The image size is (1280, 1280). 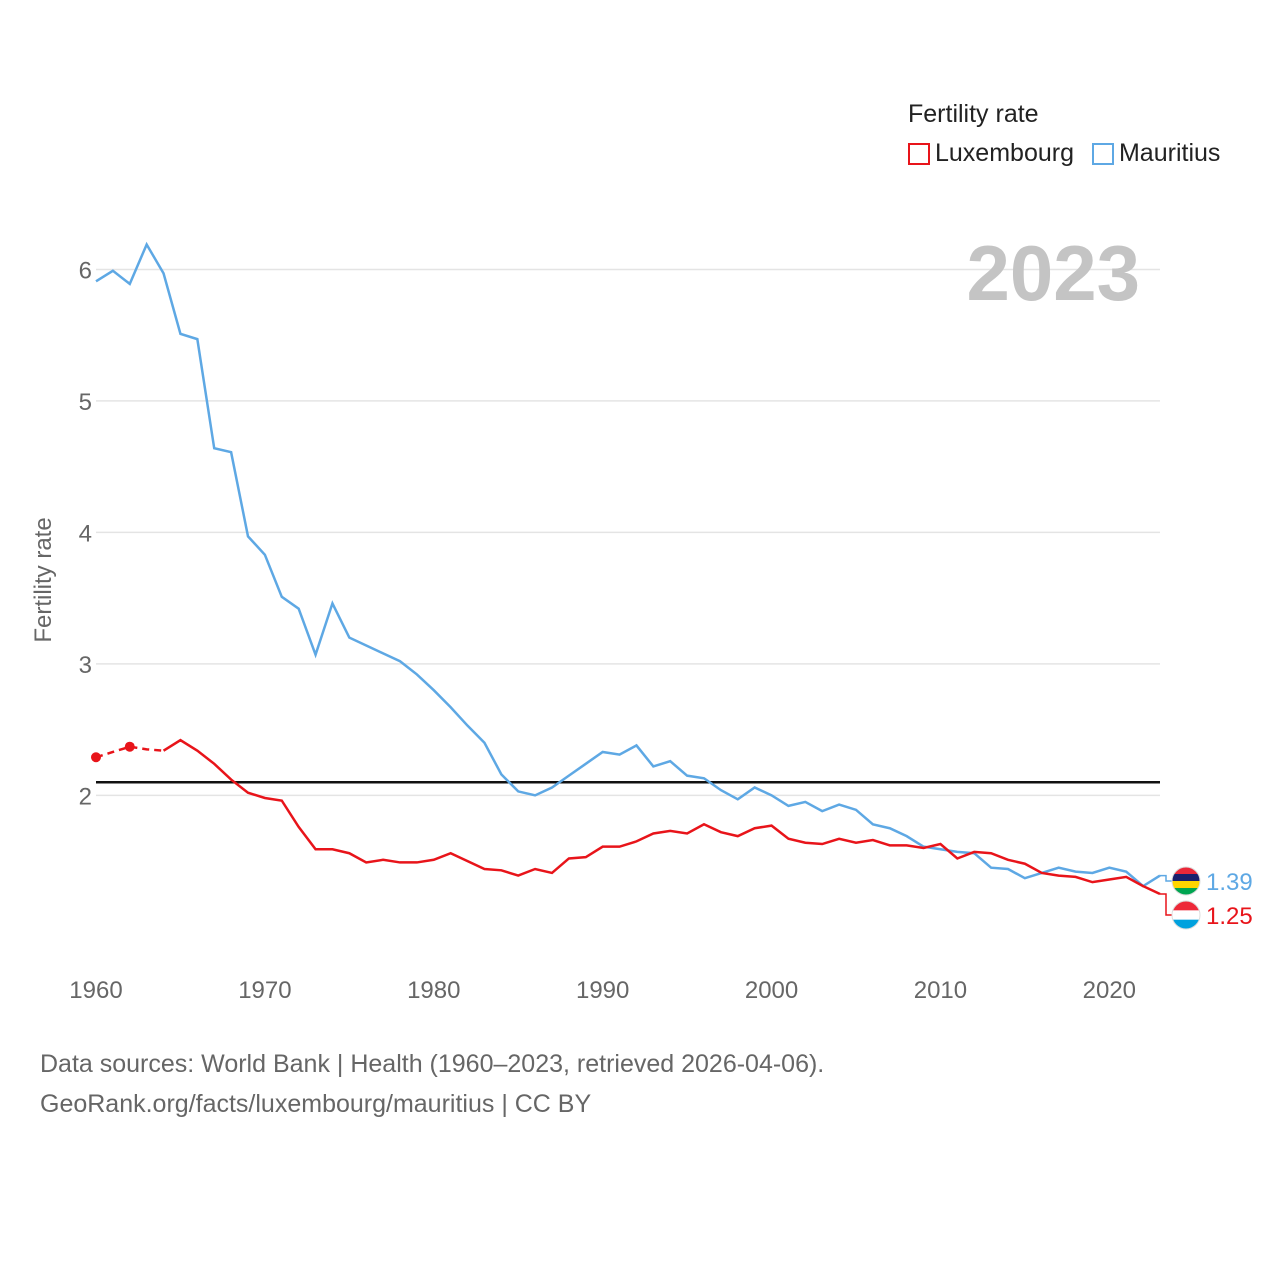 What do you see at coordinates (85, 665) in the screenshot?
I see `y-tick-label: 3` at bounding box center [85, 665].